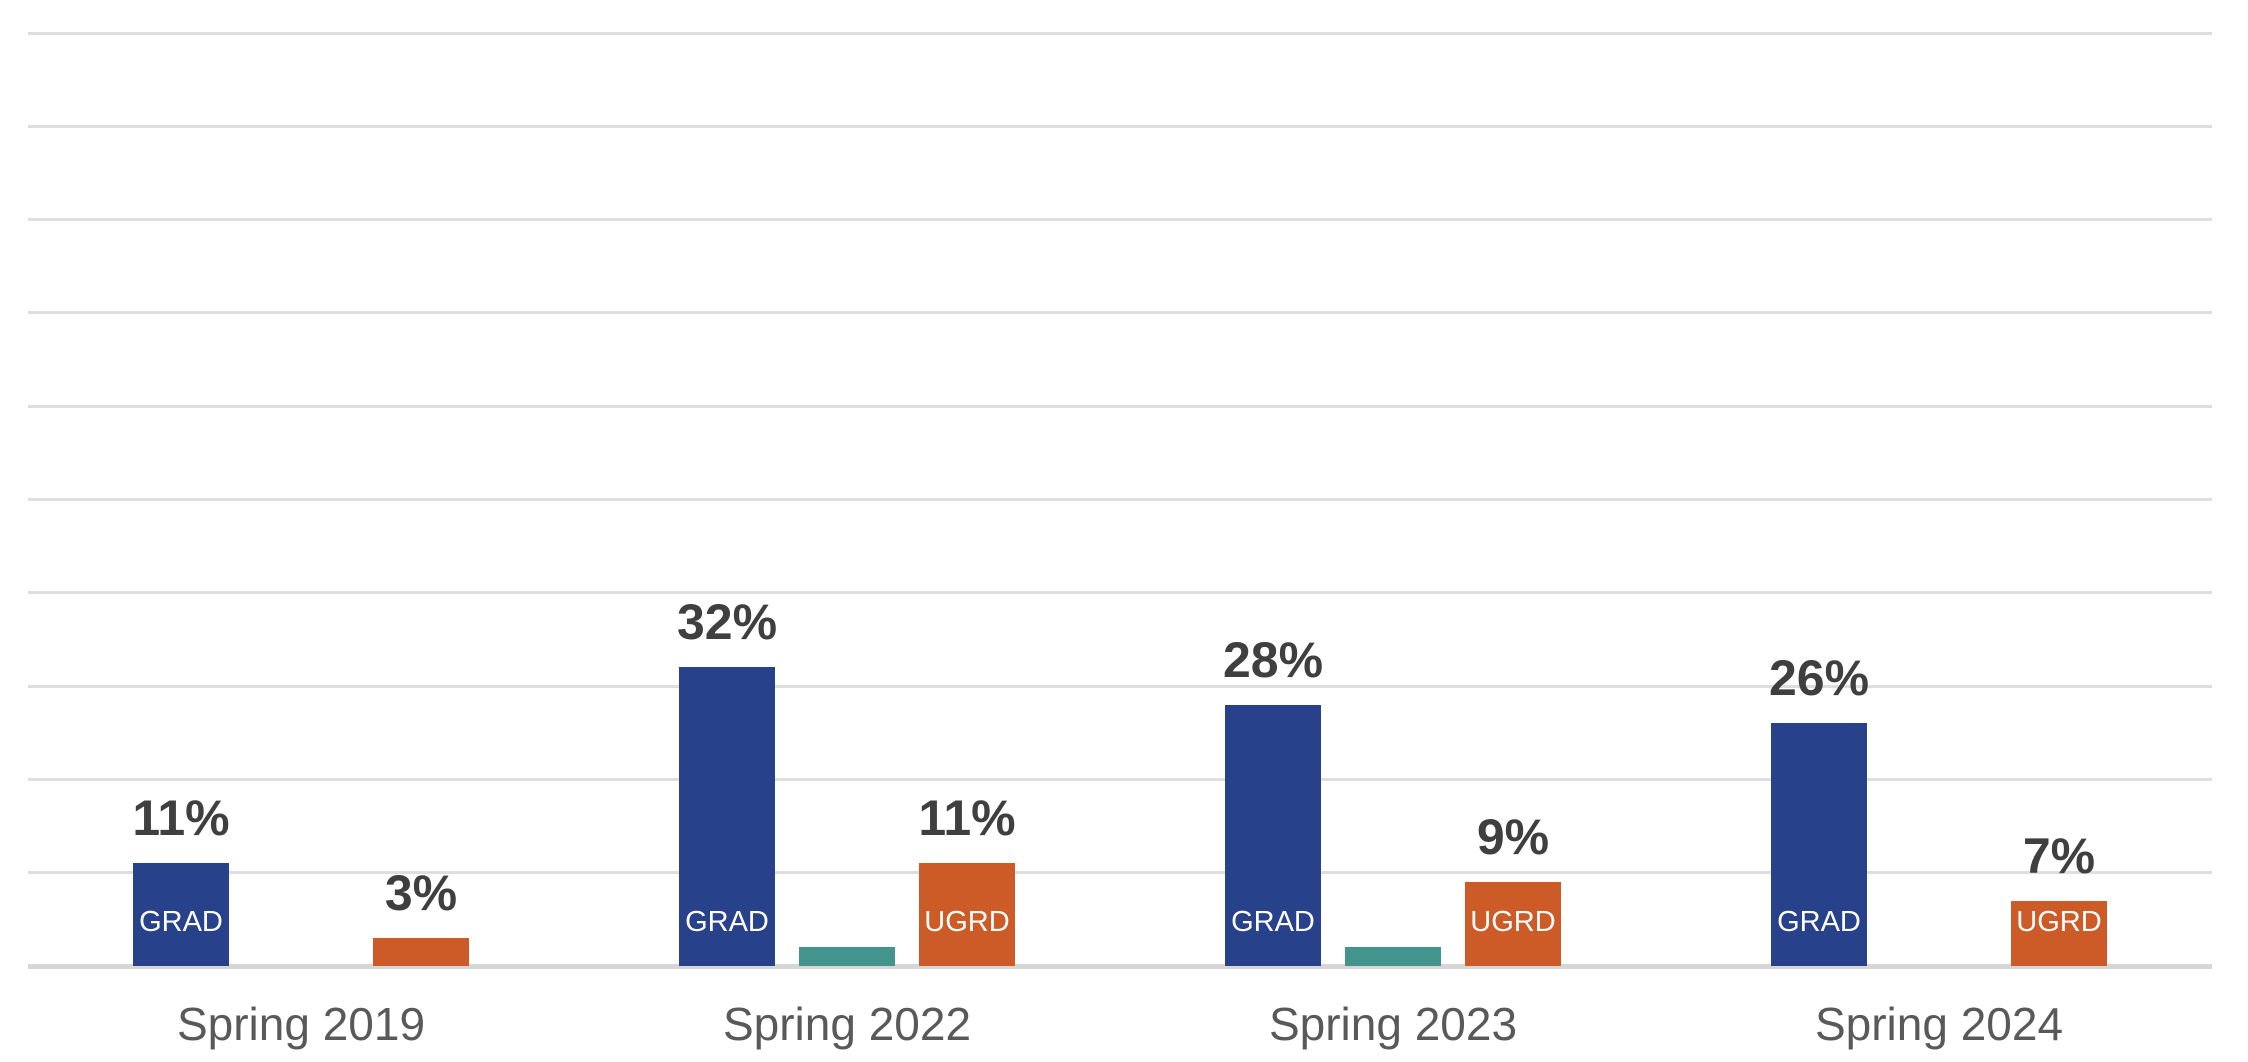  What do you see at coordinates (1393, 1024) in the screenshot?
I see `category-label: Spring 2023` at bounding box center [1393, 1024].